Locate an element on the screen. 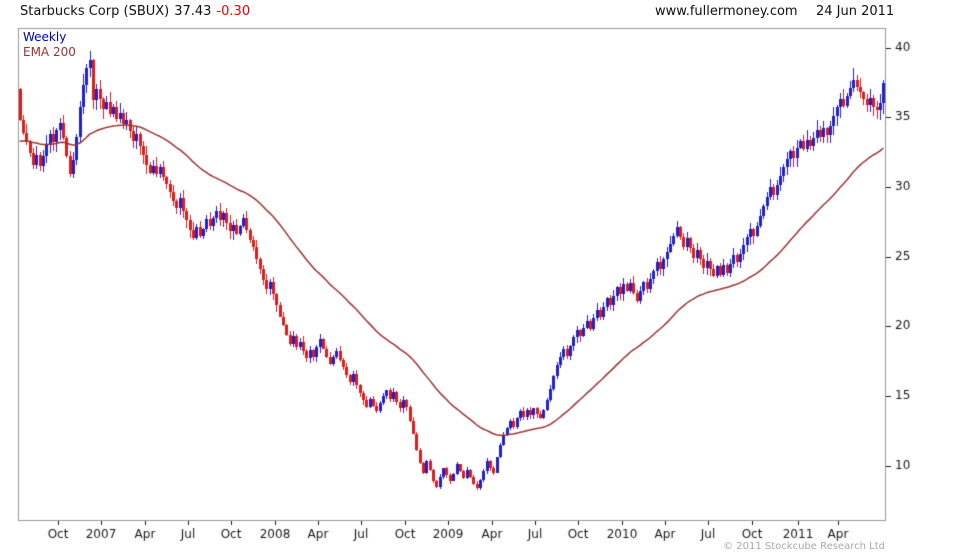  price-change: -0.30 is located at coordinates (233, 11).